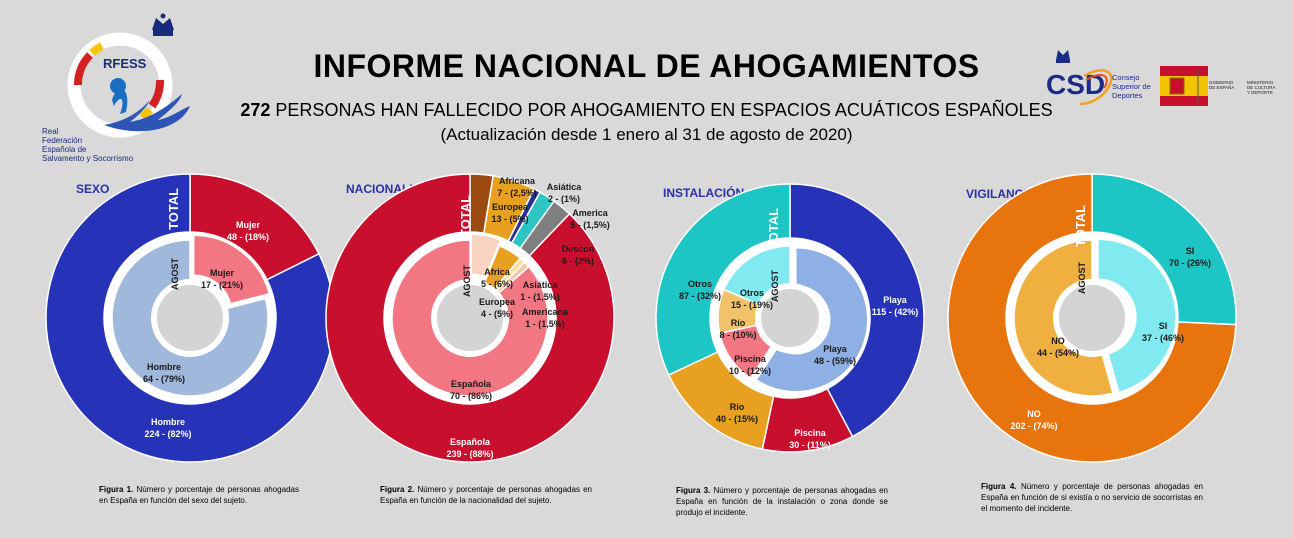 The height and width of the screenshot is (538, 1293). I want to click on outer-label-rio: Río 40 - (15%), so click(737, 413).